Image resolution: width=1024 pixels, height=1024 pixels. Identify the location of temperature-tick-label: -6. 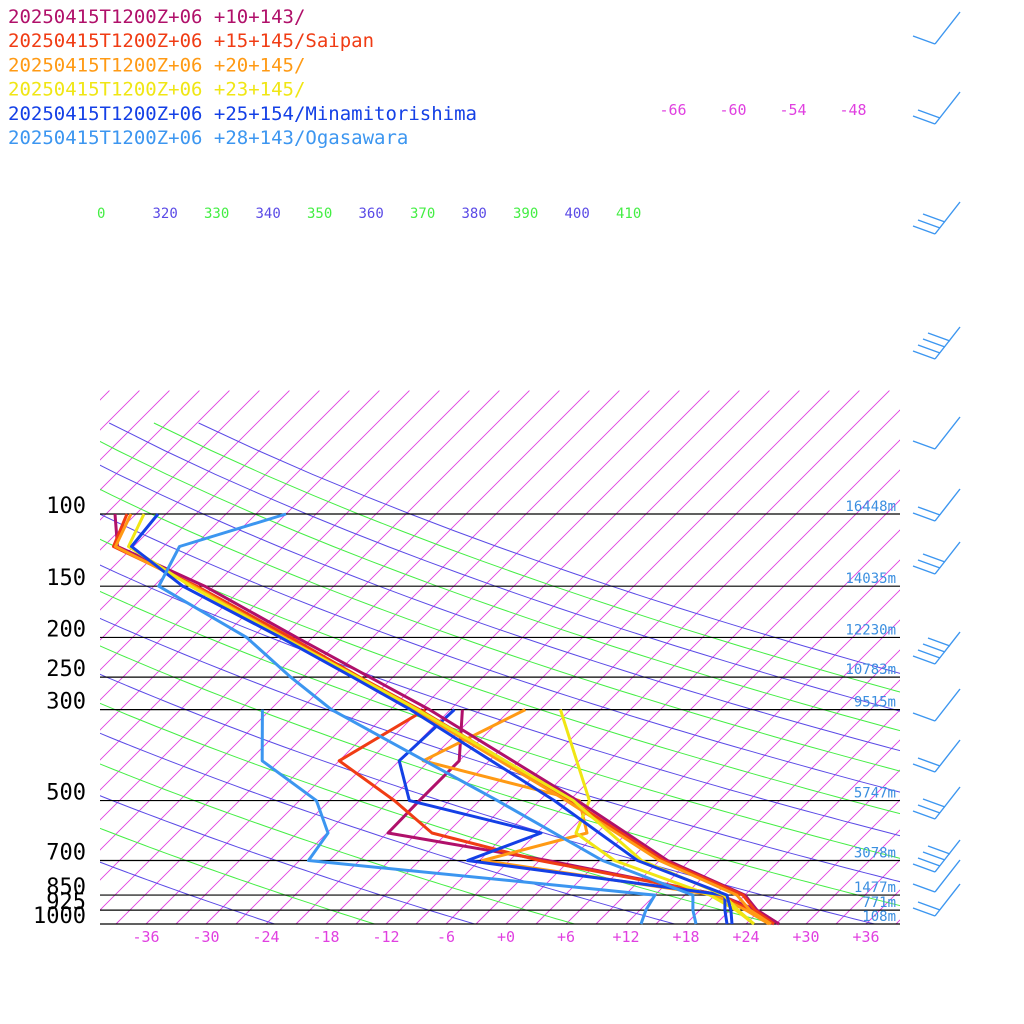
(446, 937).